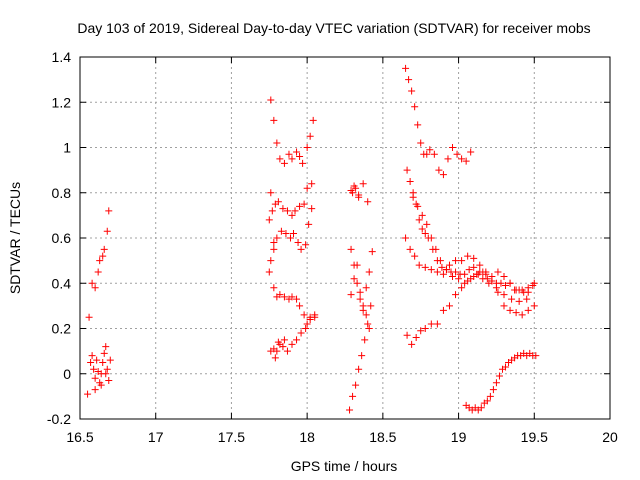 The width and height of the screenshot is (640, 480). I want to click on y-tick-label: 0.6, so click(62, 238).